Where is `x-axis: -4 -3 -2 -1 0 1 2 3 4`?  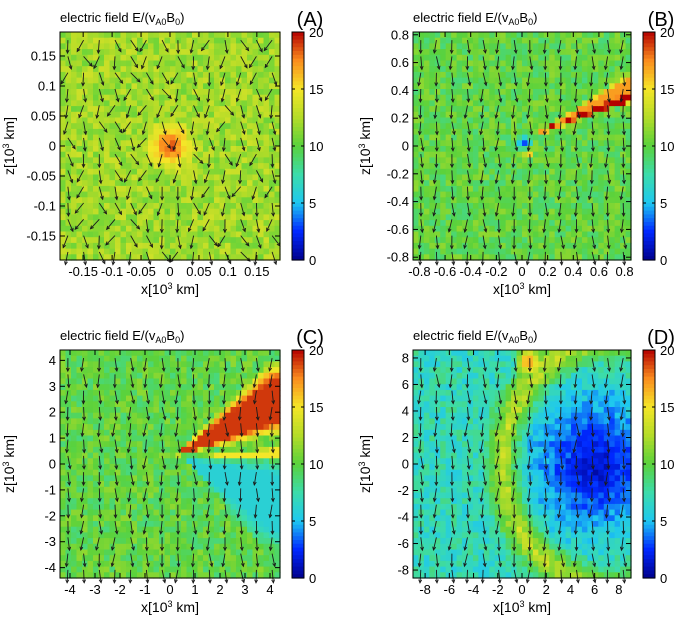
x-axis: -4 -3 -2 -1 0 1 2 3 4 is located at coordinates (169, 473).